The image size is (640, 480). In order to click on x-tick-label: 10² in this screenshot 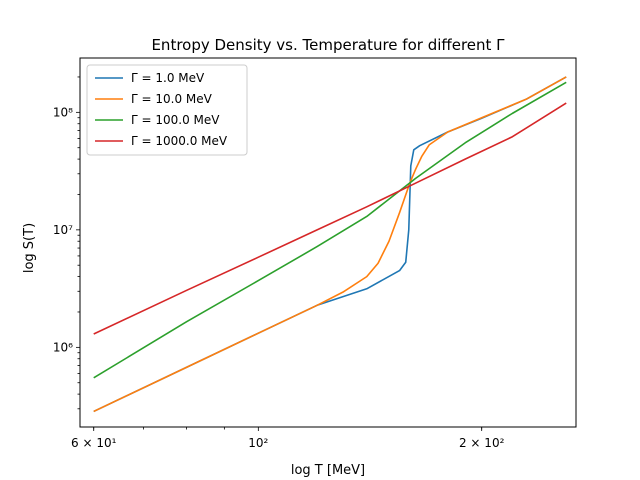, I will do `click(258, 443)`.